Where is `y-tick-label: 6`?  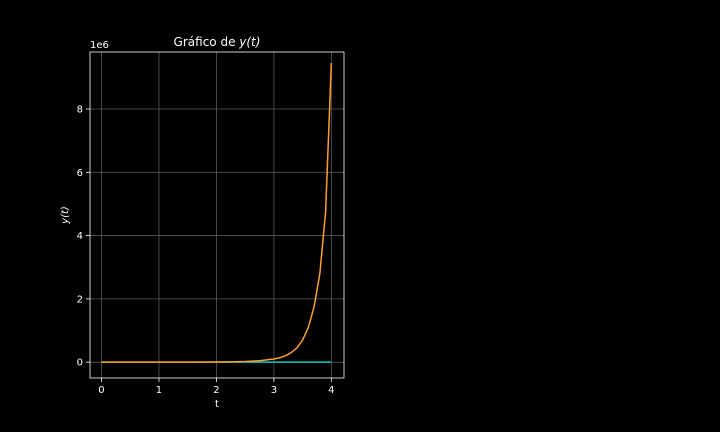
y-tick-label: 6 is located at coordinates (80, 173).